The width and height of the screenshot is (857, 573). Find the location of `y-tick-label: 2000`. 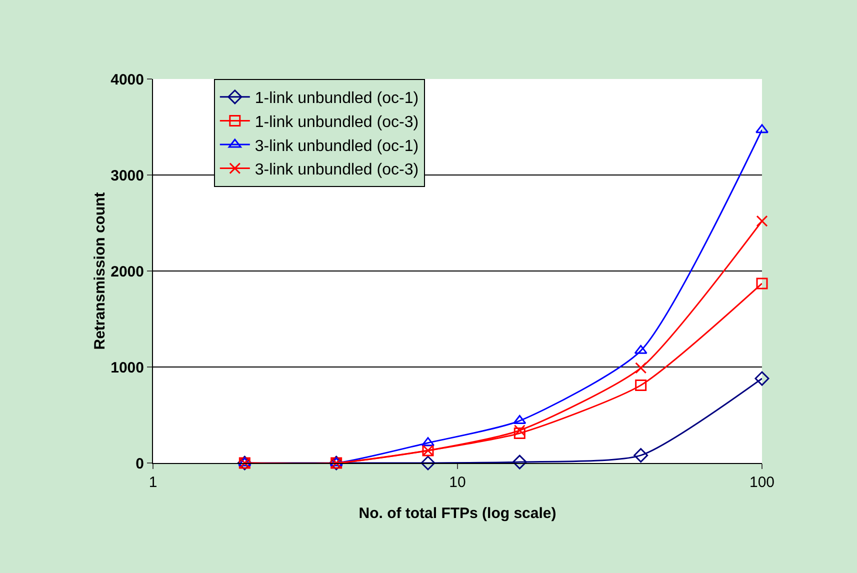

y-tick-label: 2000 is located at coordinates (127, 271).